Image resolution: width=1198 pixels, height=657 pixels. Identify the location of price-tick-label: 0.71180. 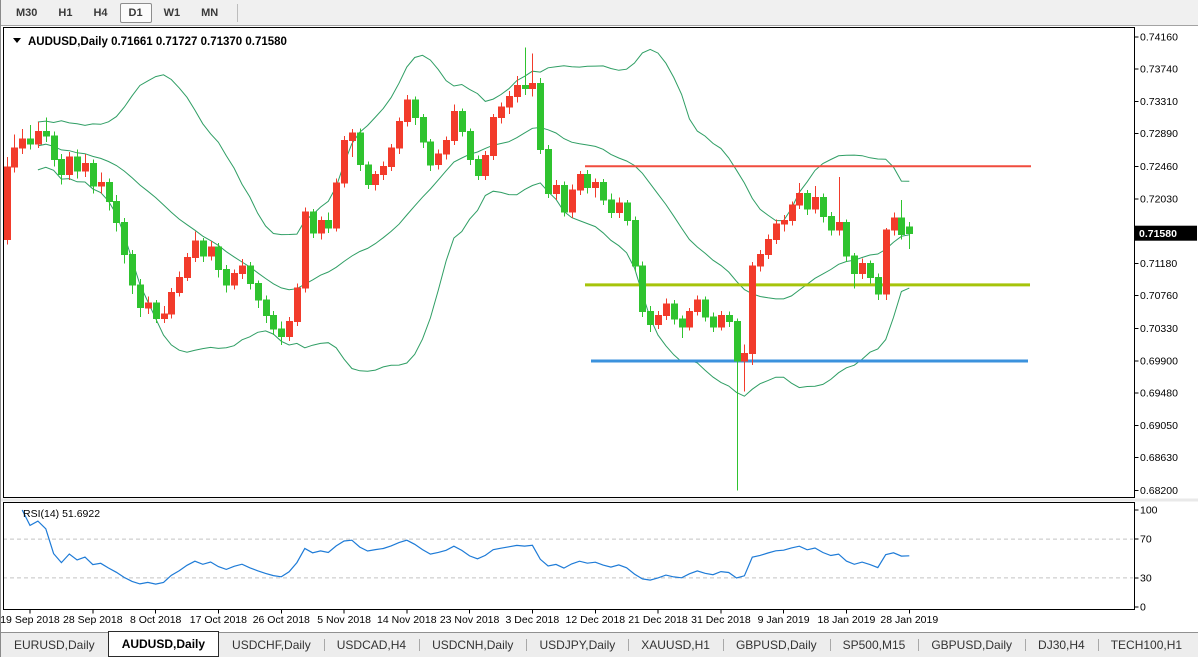
(1158, 264).